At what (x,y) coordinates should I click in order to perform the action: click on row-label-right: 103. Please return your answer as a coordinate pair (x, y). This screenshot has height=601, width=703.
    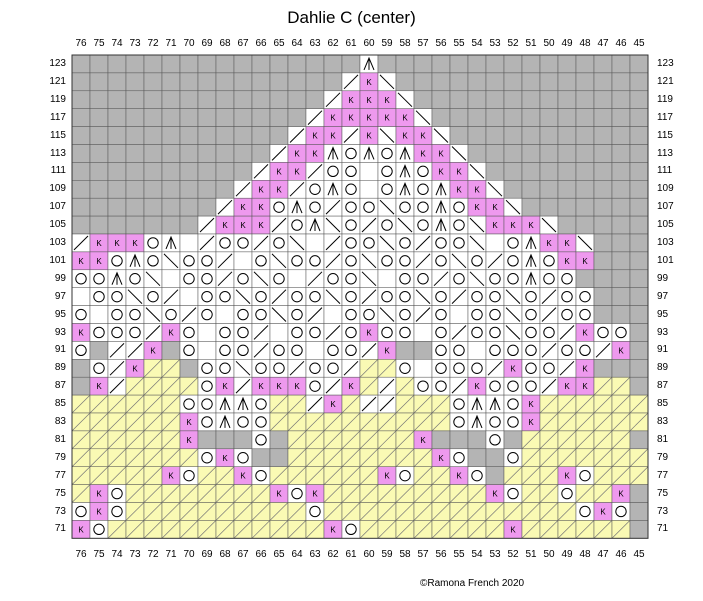
    Looking at the image, I should click on (665, 242).